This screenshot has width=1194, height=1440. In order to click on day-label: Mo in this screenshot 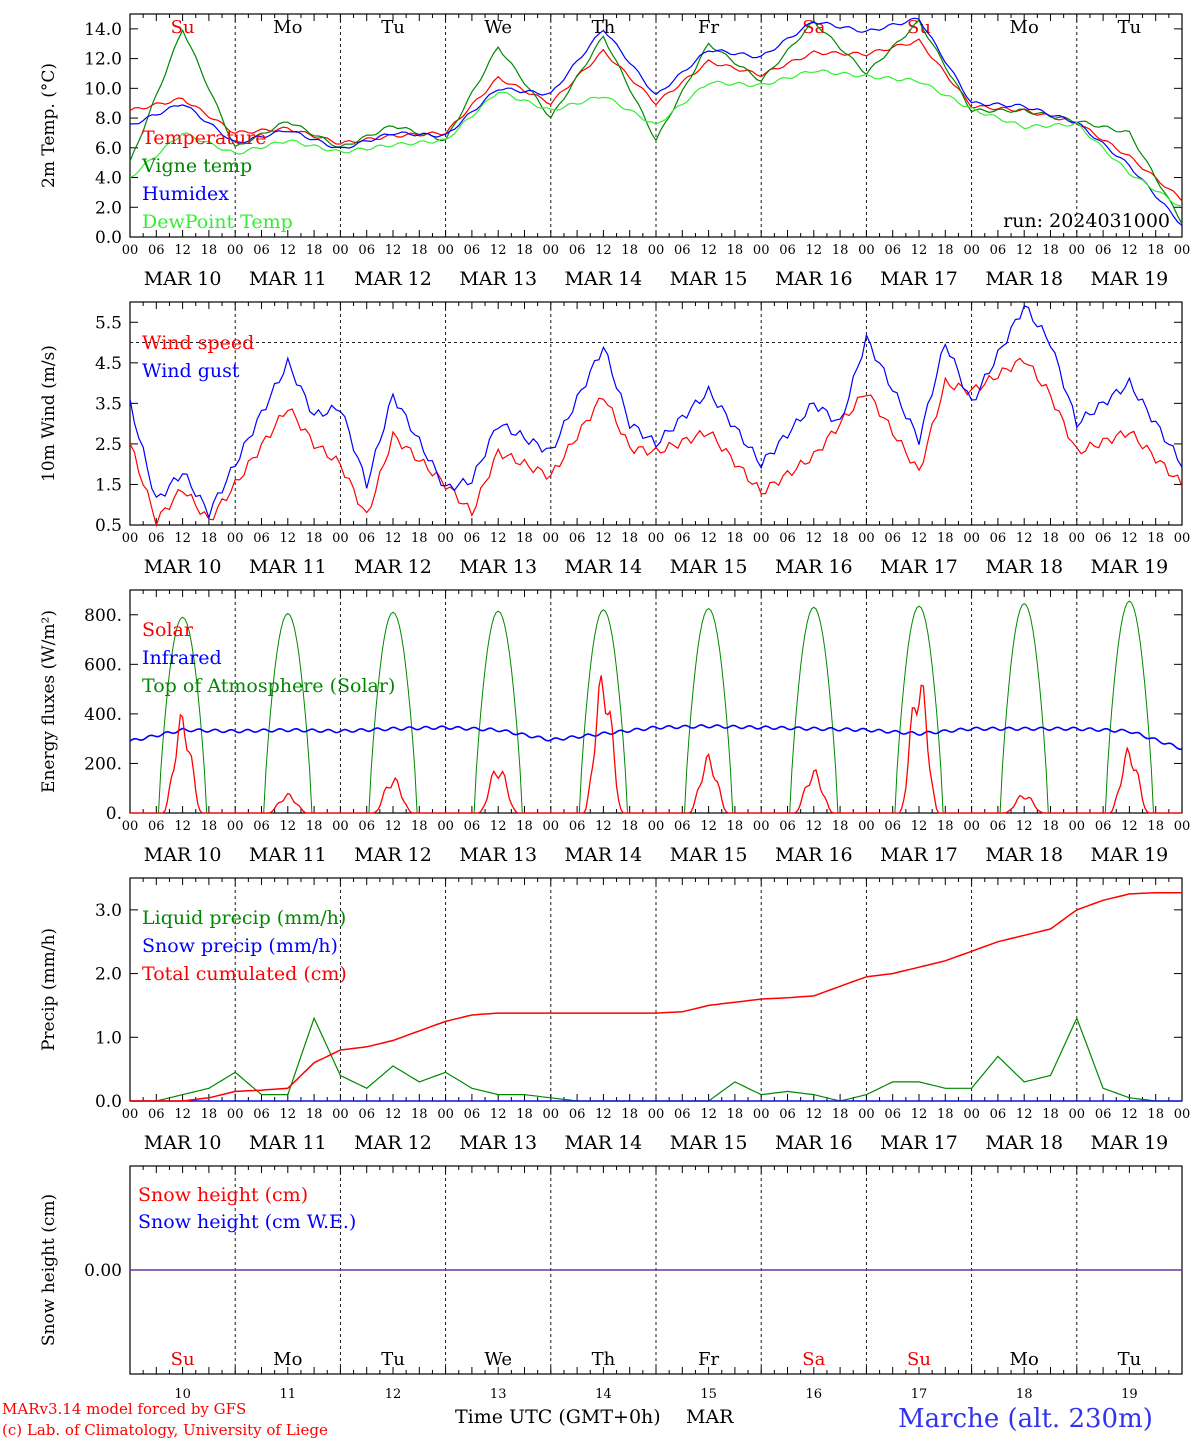, I will do `click(287, 1359)`.